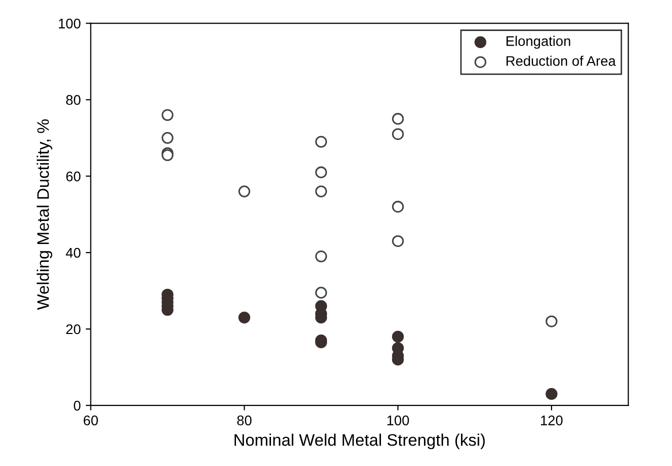 This screenshot has width=672, height=466. Describe the element at coordinates (561, 61) in the screenshot. I see `legend-label: Reduction of Area` at that location.